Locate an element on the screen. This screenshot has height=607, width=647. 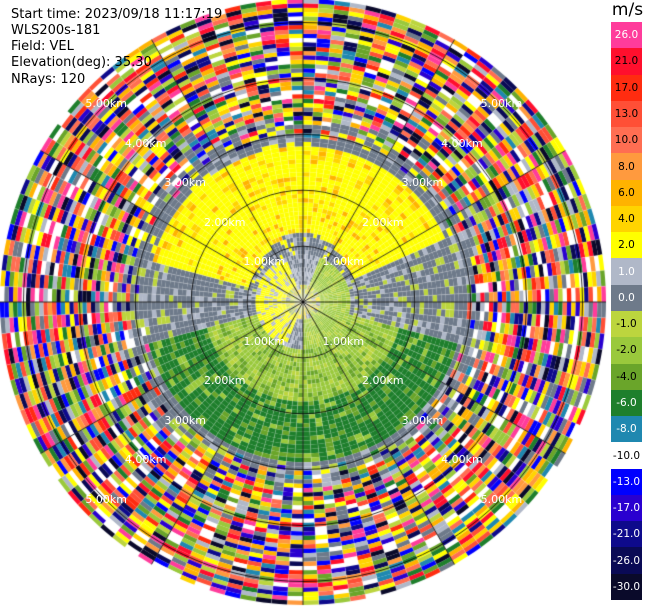
colorbar-tick-label: -26.0 is located at coordinates (626, 560).